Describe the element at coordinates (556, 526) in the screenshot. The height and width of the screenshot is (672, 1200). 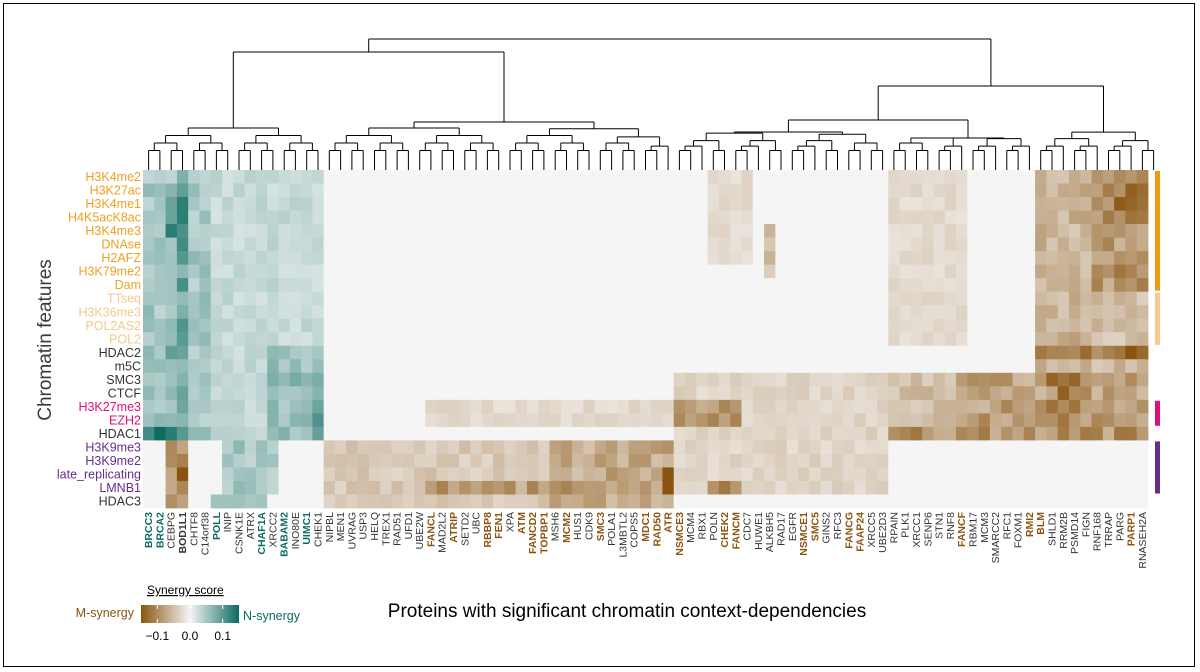
I see `column-label: MSH6` at that location.